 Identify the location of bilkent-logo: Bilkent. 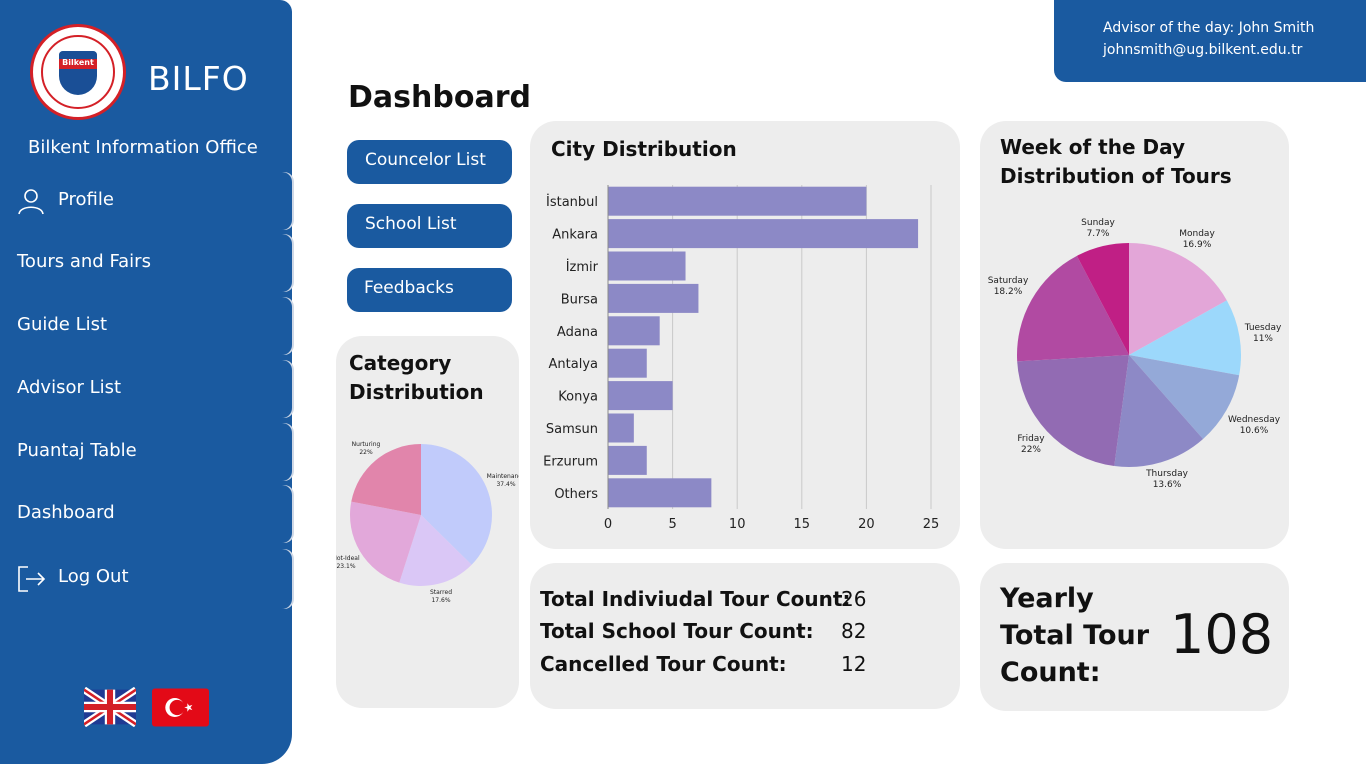
(78, 72).